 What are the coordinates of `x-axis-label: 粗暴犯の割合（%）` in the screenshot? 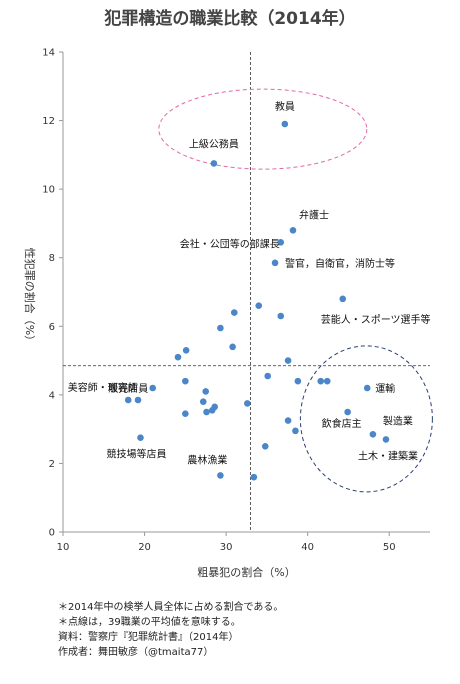 It's located at (246, 572).